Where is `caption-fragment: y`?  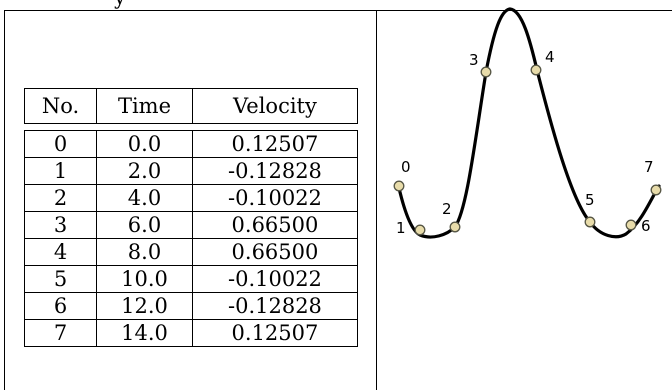
caption-fragment: y is located at coordinates (120, 4).